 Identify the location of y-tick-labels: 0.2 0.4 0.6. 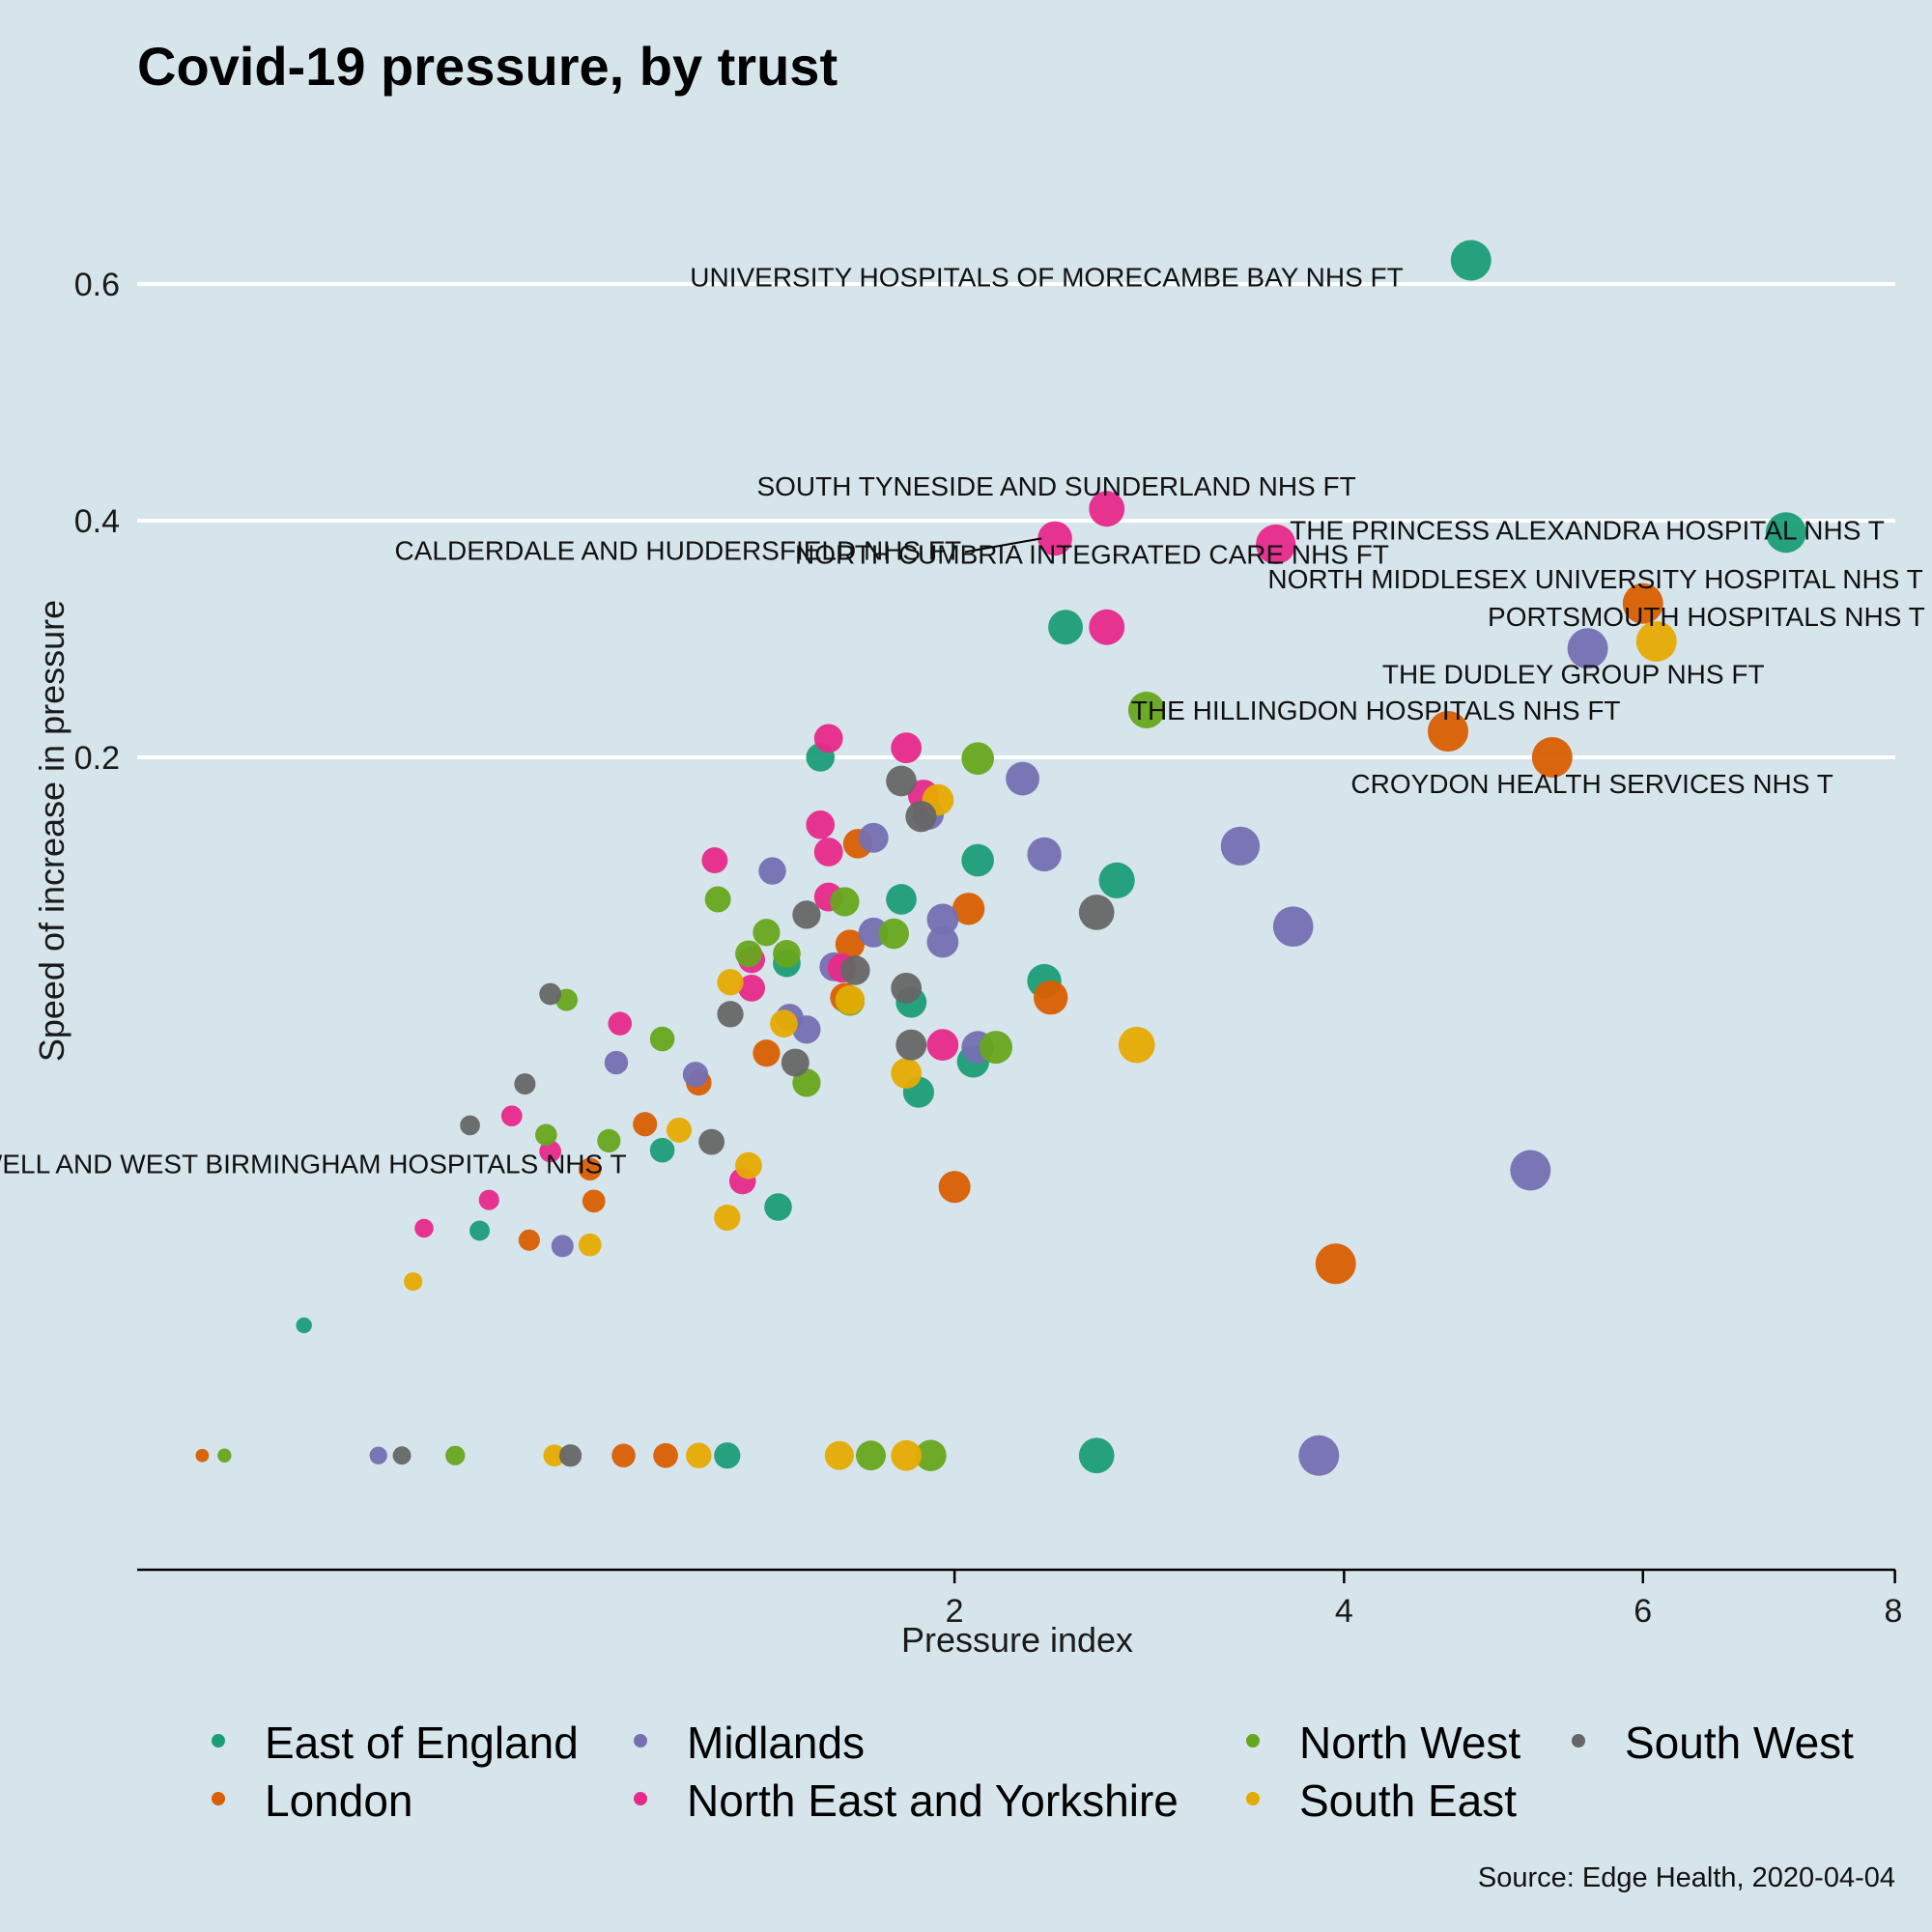
(97, 522).